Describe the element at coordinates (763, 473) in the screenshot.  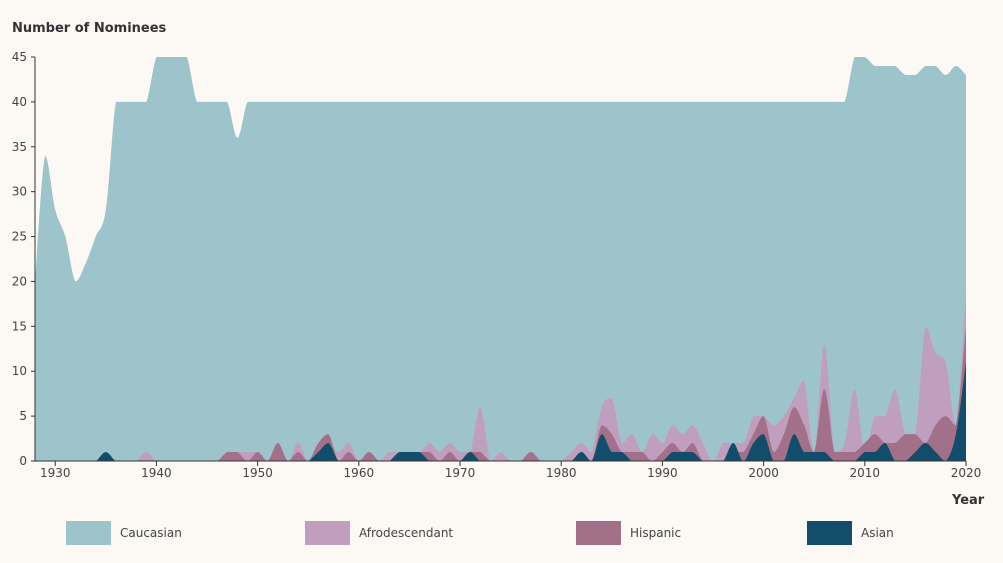
I see `x-tick-label: 2000` at that location.